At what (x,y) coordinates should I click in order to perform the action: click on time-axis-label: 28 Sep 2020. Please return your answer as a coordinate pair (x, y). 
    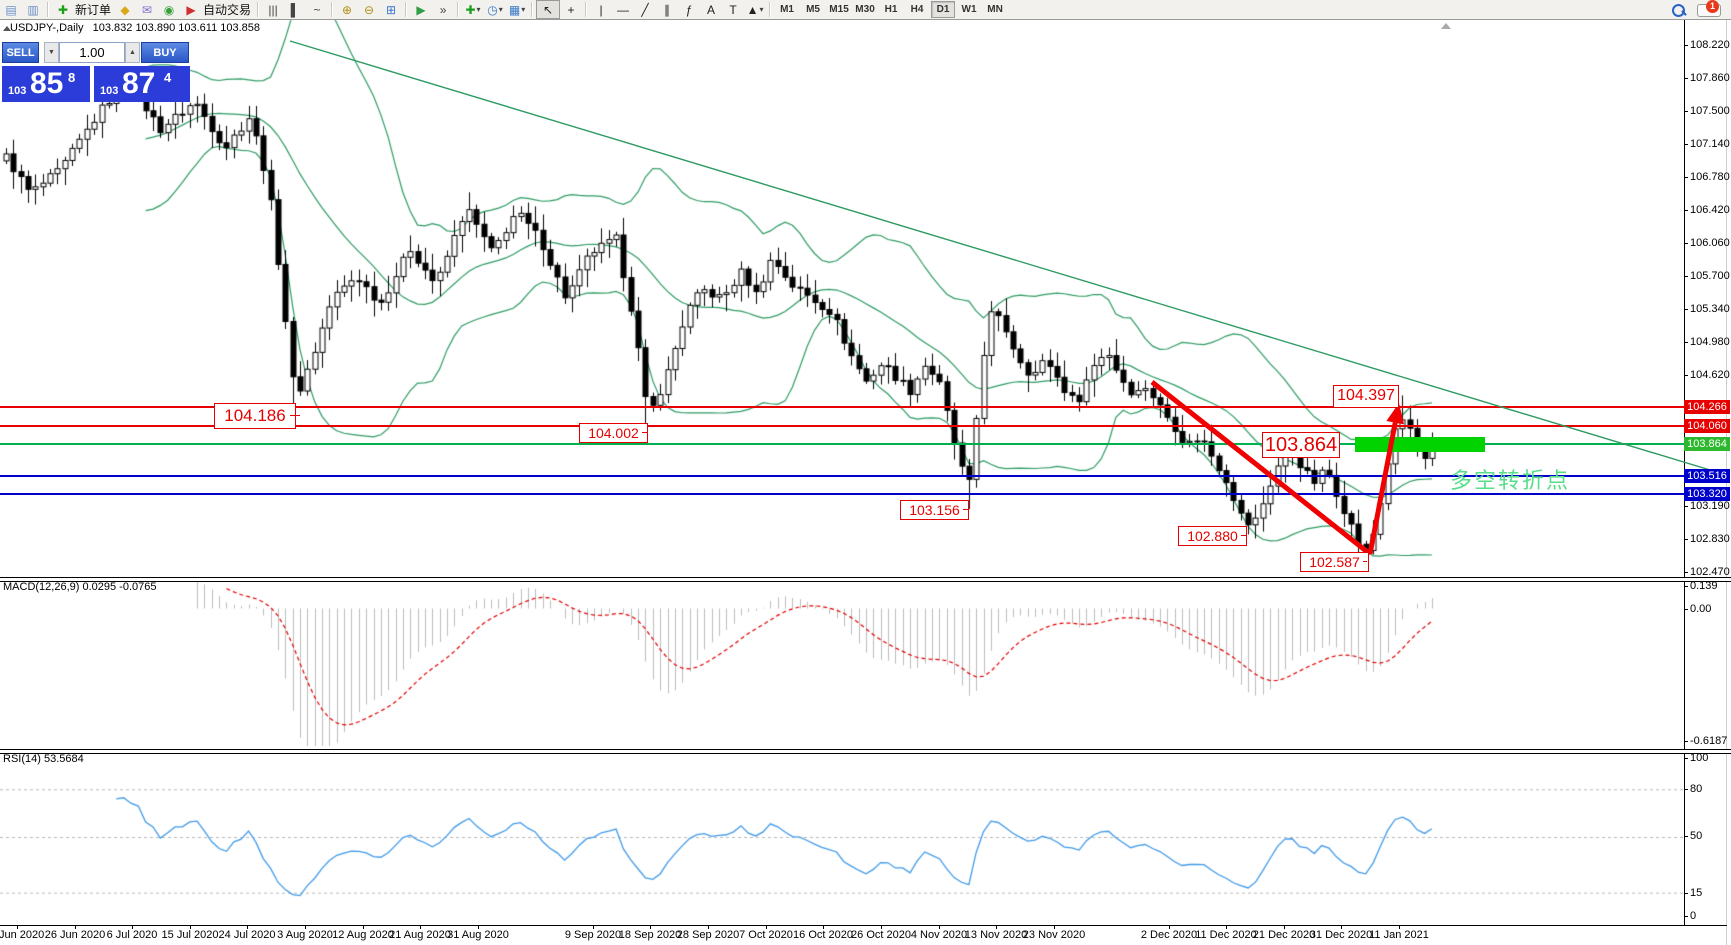
    Looking at the image, I should click on (708, 935).